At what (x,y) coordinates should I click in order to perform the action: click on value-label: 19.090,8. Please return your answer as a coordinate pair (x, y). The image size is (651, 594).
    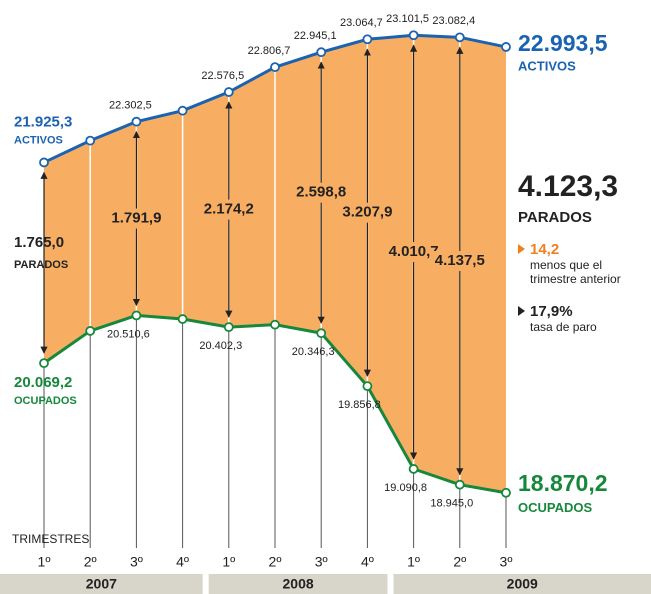
    Looking at the image, I should click on (405, 488).